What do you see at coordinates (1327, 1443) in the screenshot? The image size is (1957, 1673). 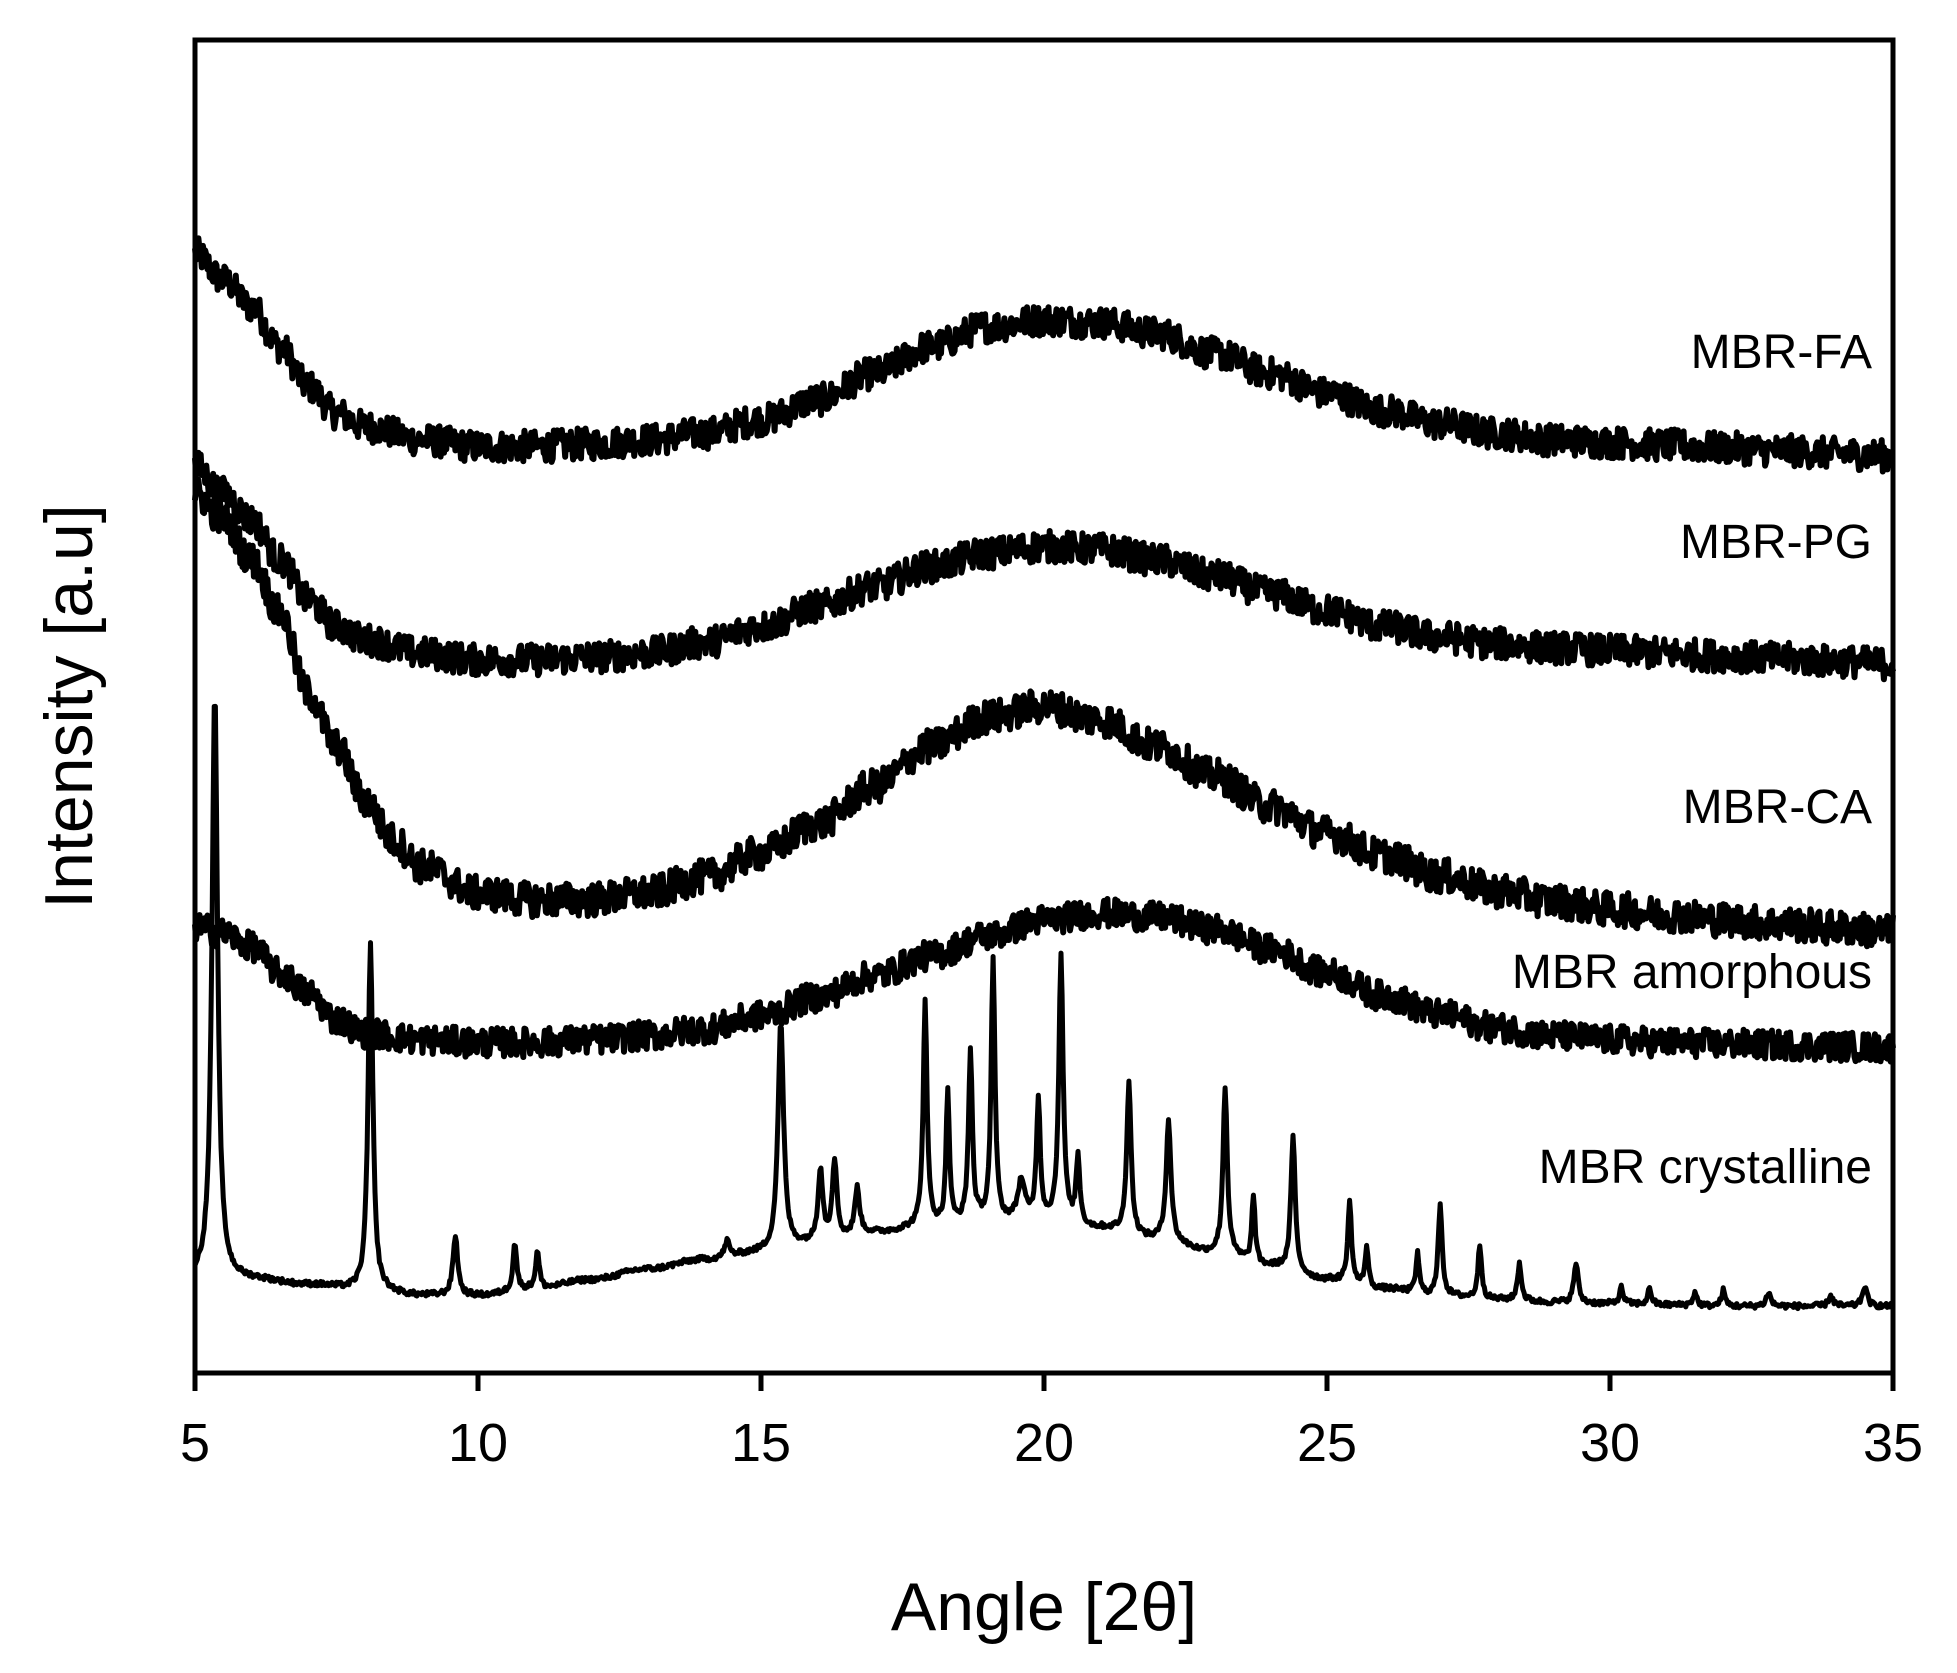 I see `x-tick-label: 25` at bounding box center [1327, 1443].